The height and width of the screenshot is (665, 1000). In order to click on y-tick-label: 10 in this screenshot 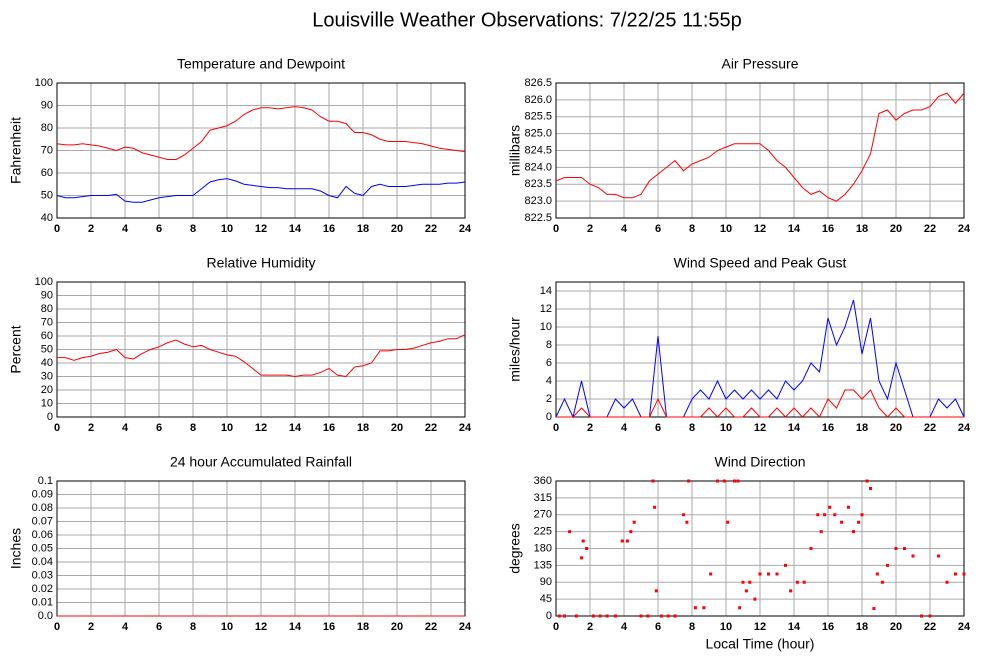, I will do `click(47, 403)`.